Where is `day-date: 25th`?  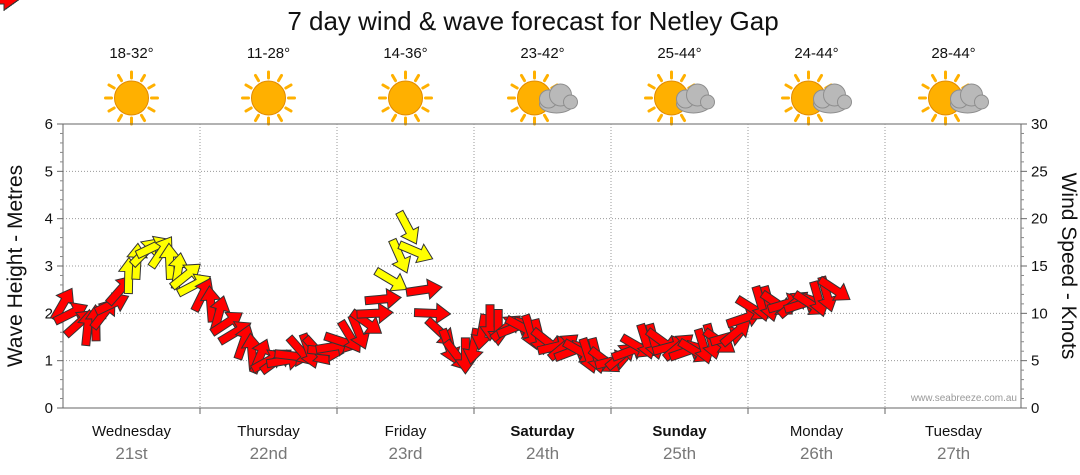 day-date: 25th is located at coordinates (679, 453).